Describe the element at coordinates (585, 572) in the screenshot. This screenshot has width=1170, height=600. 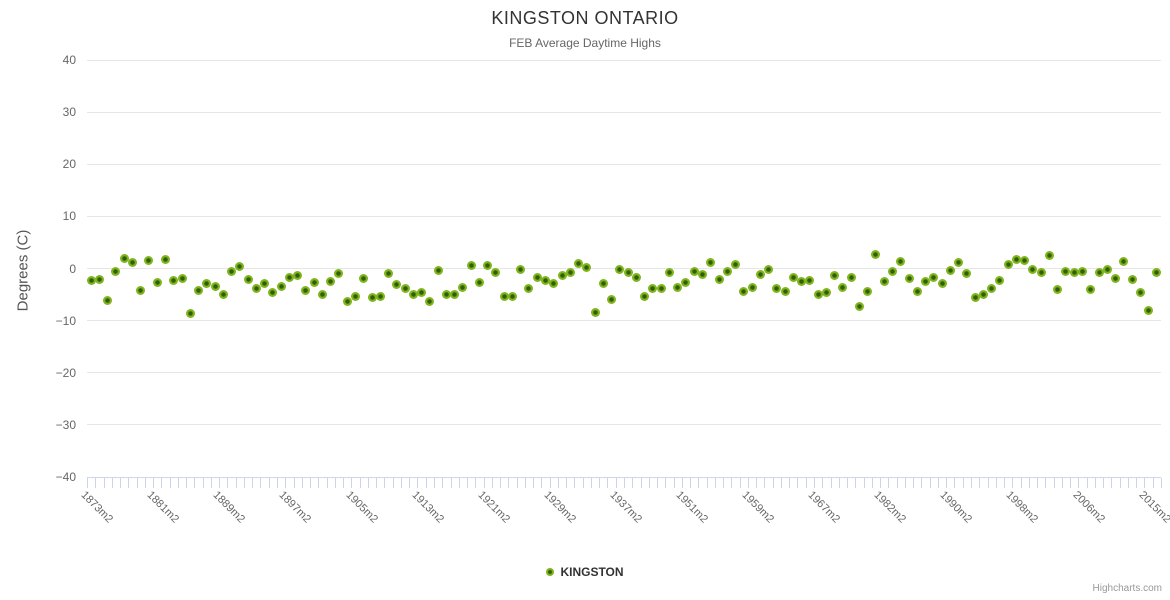
I see `legend-item-kingston: KINGSTON` at that location.